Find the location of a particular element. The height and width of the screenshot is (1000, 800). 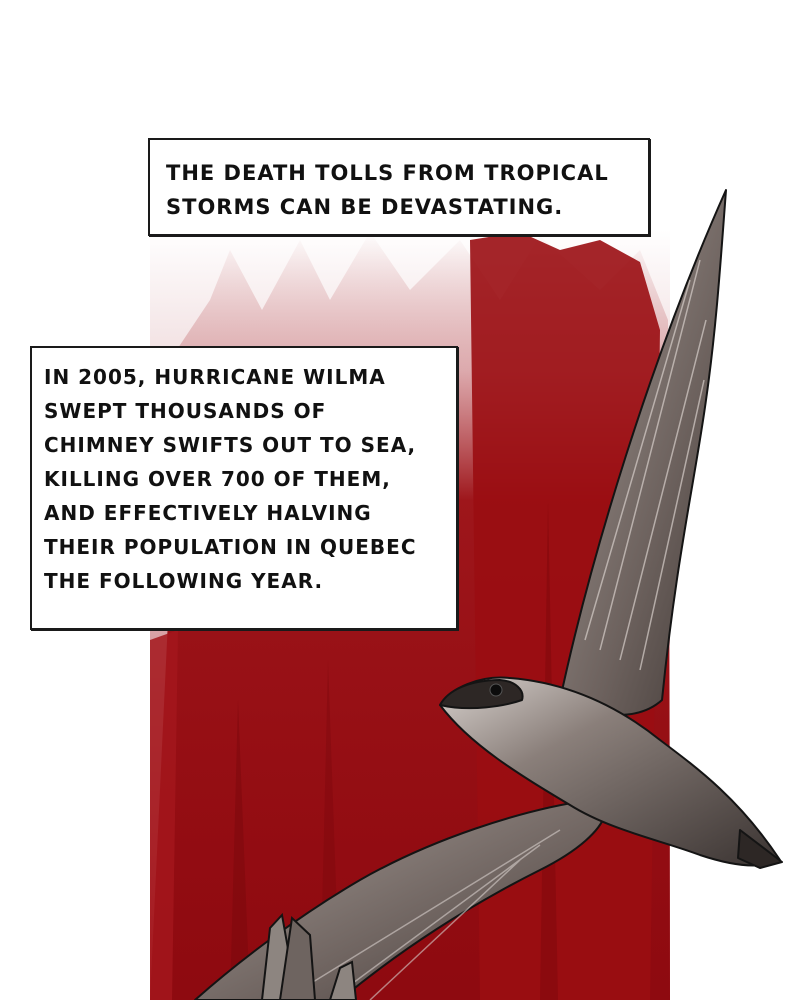

caption-main-line-5: AND EFFECTIVELY HALVING is located at coordinates (208, 513).